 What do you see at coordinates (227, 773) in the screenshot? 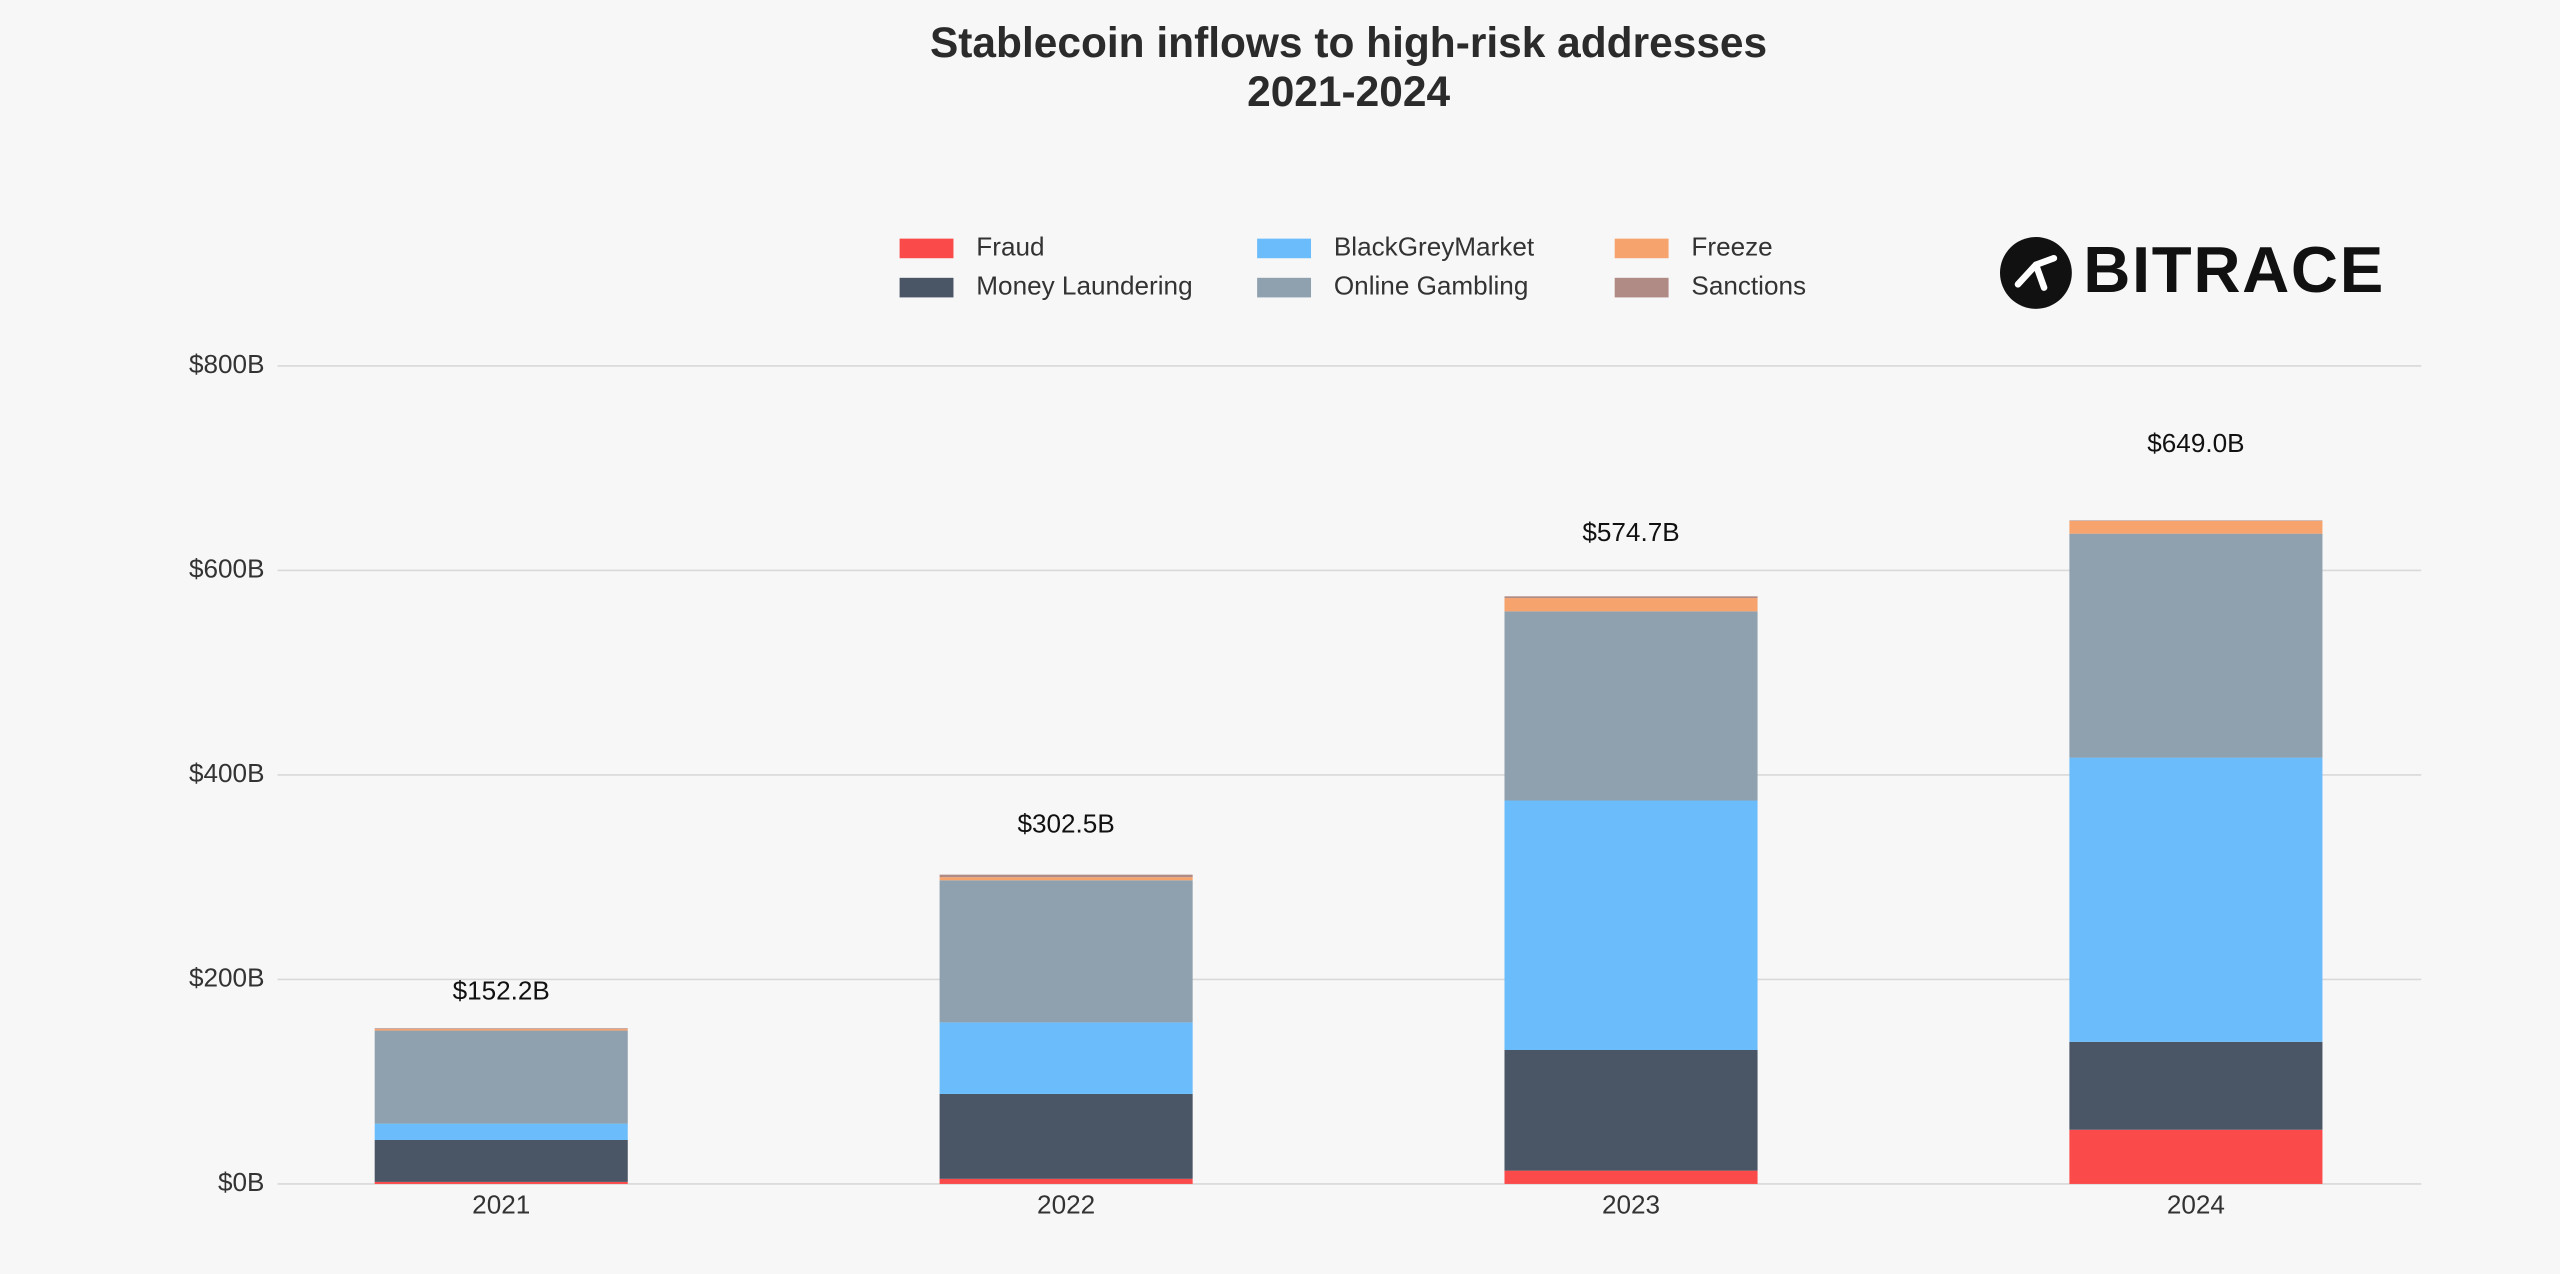
I see `y-tick-label: $400B` at bounding box center [227, 773].